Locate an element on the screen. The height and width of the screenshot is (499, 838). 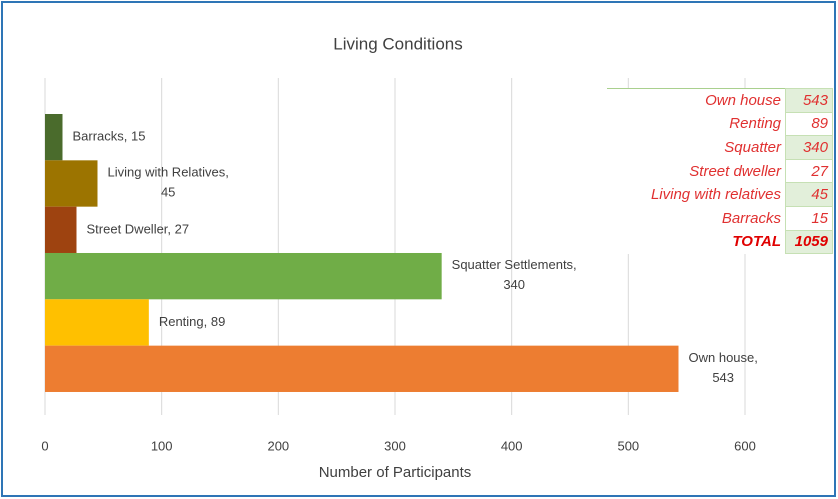
row-value: 27 is located at coordinates (809, 171).